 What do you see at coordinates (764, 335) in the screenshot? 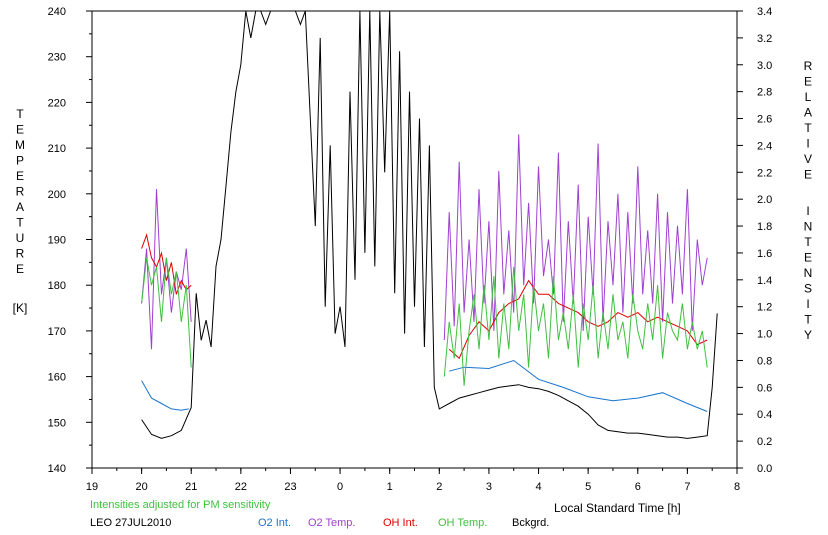
I see `y-right-tick-label: 1.0` at bounding box center [764, 335].